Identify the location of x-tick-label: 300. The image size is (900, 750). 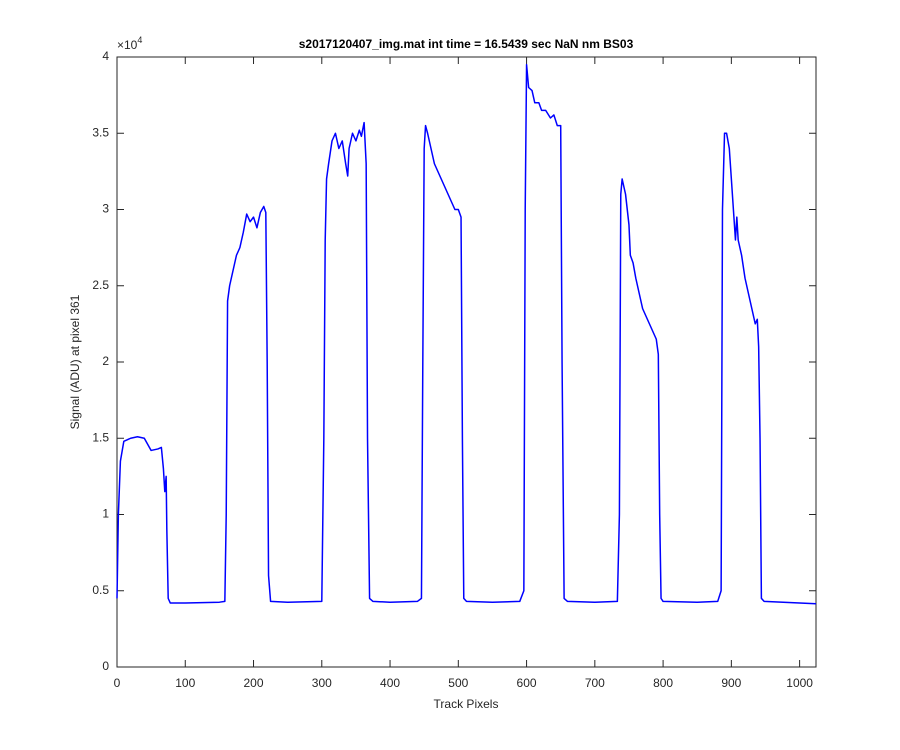
(322, 683).